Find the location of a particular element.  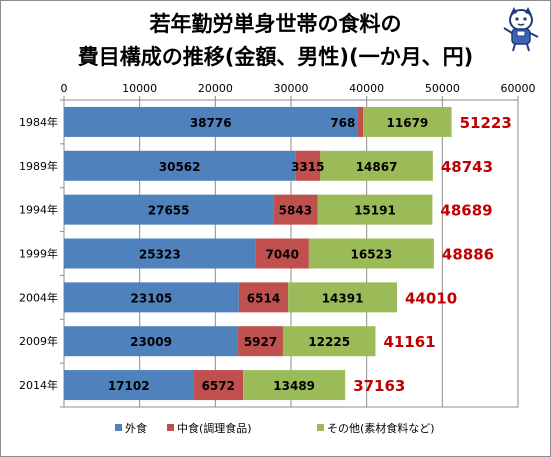

bar-data-label: 16523 is located at coordinates (372, 255).